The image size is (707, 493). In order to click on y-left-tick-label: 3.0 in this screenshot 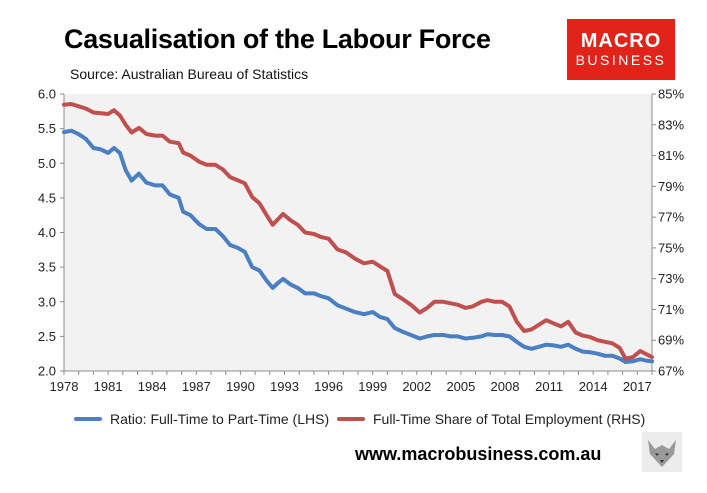, I will do `click(47, 301)`.